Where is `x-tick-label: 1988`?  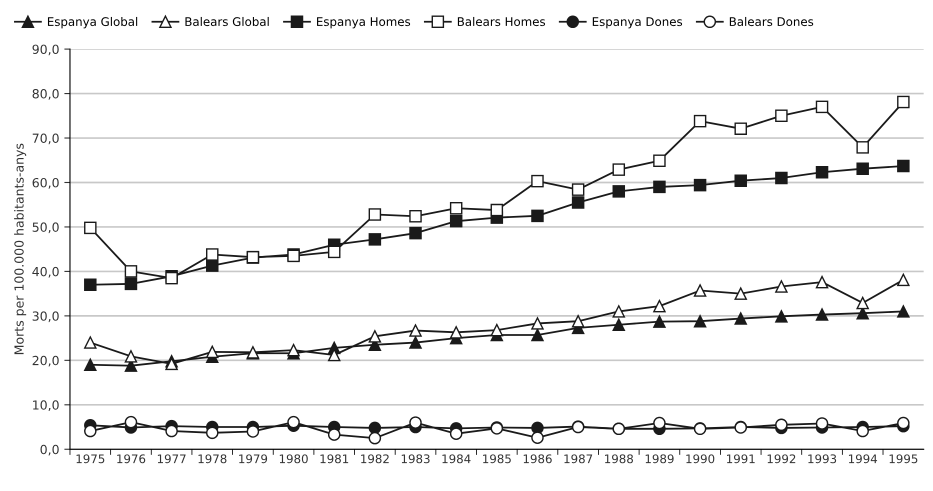 x-tick-label: 1988 is located at coordinates (619, 459).